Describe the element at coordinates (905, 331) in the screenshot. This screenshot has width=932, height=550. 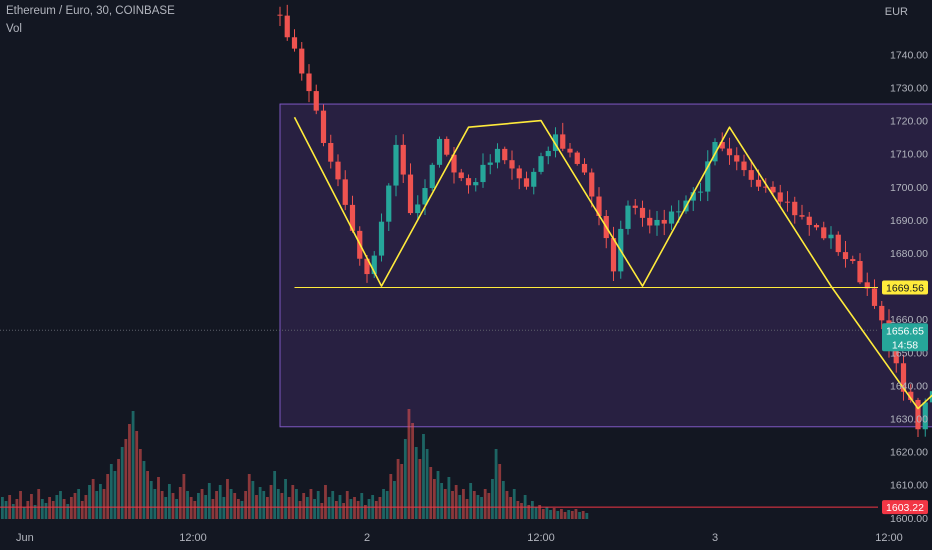
I see `current-price-tag-text: 1656.65` at that location.